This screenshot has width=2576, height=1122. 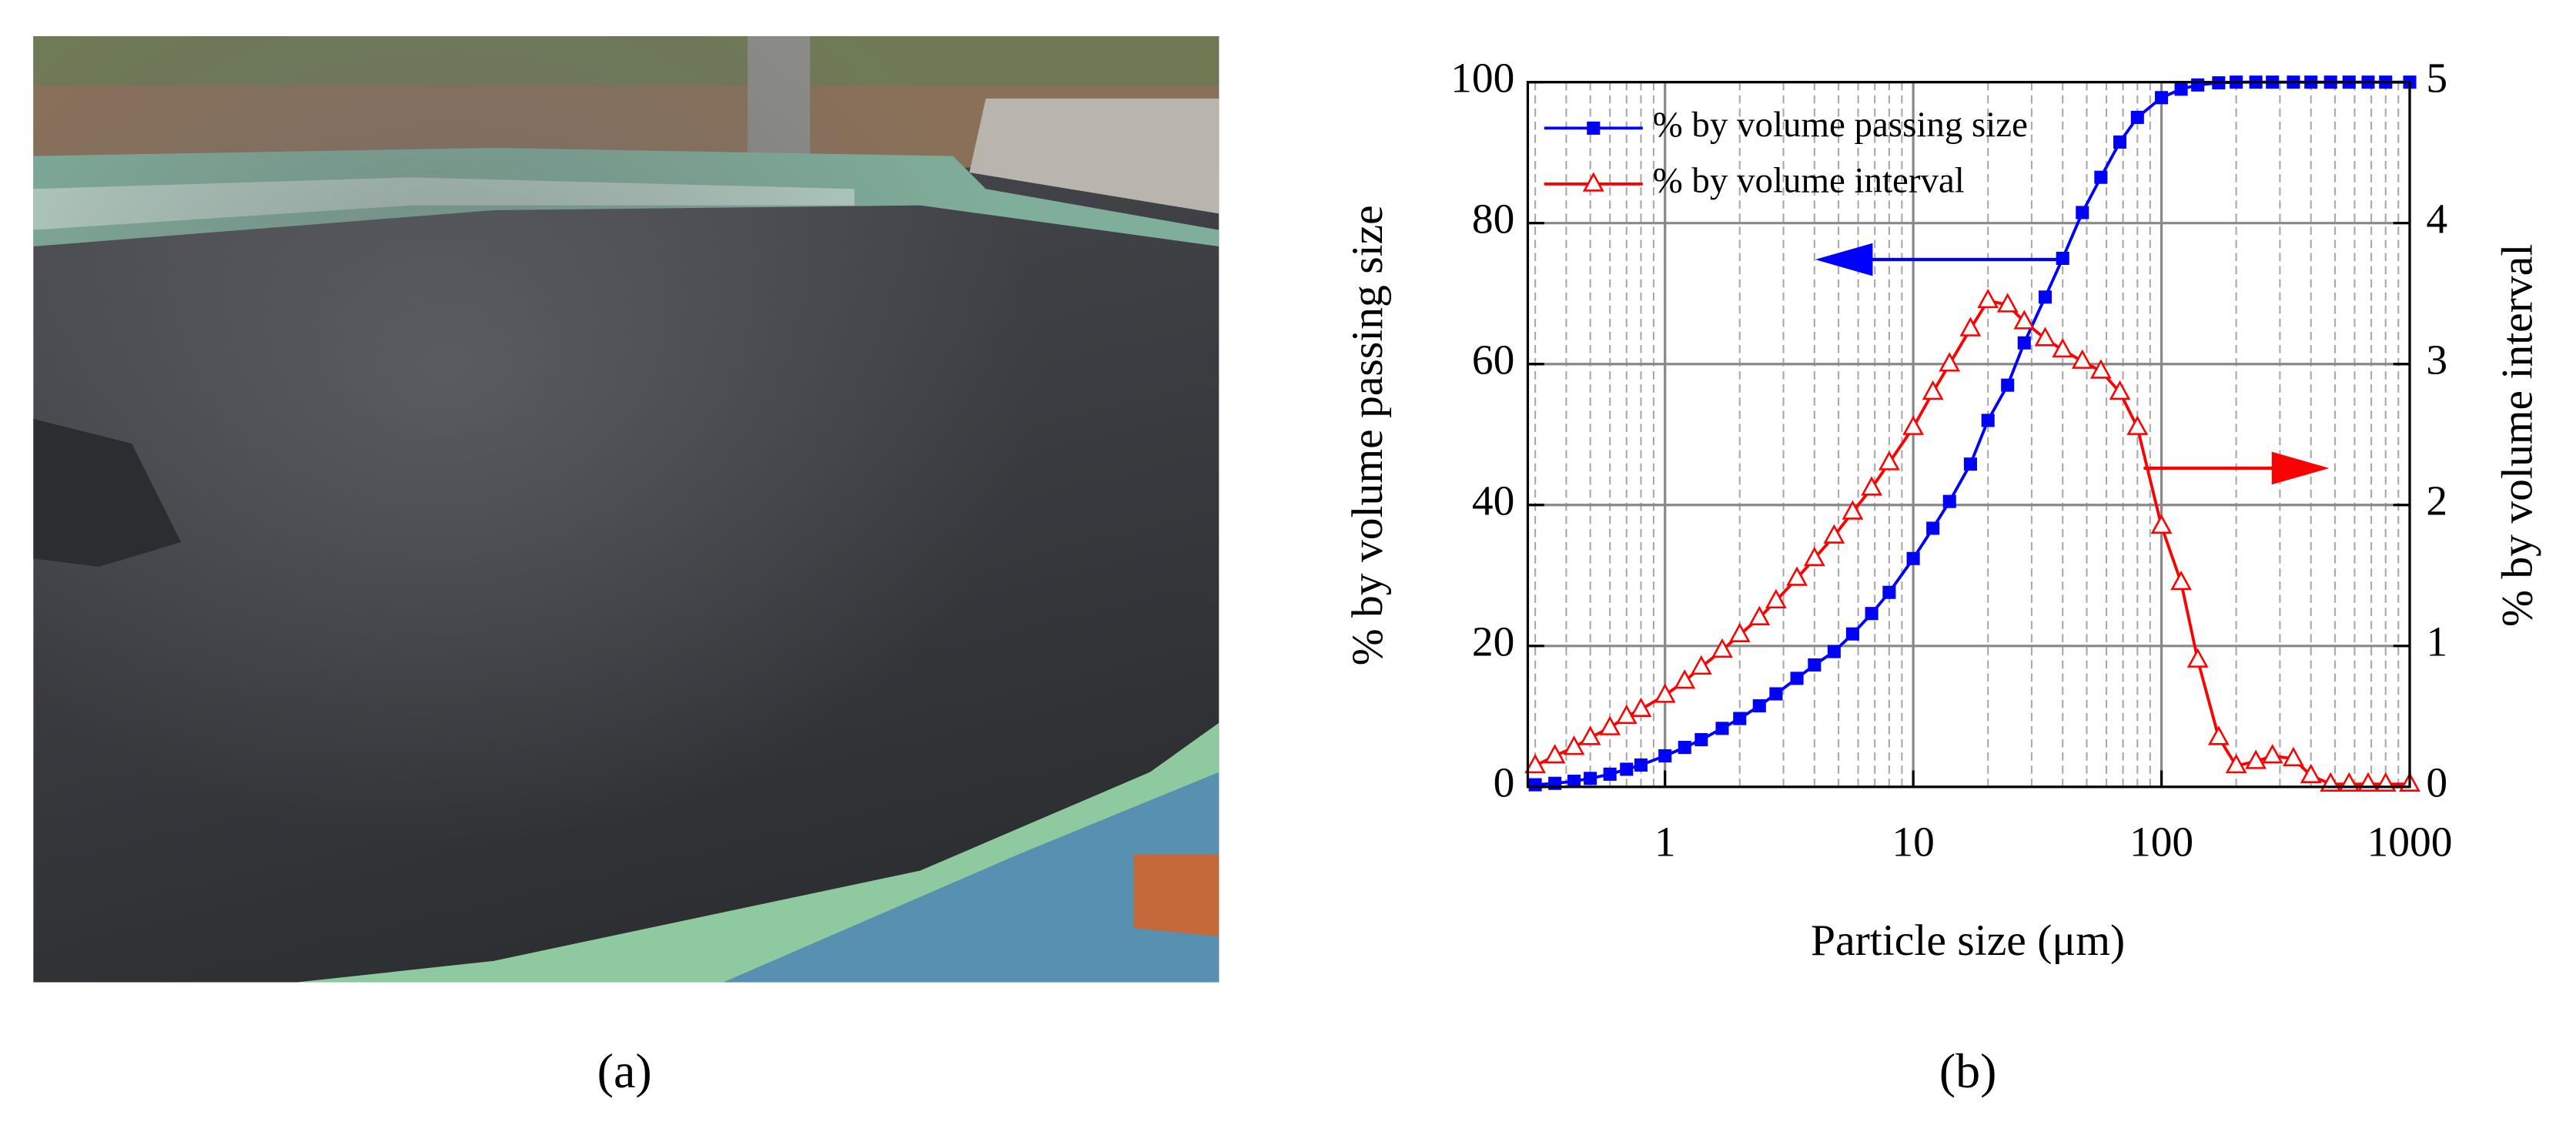 What do you see at coordinates (1809, 181) in the screenshot?
I see `legend-label: % by volume interval` at bounding box center [1809, 181].